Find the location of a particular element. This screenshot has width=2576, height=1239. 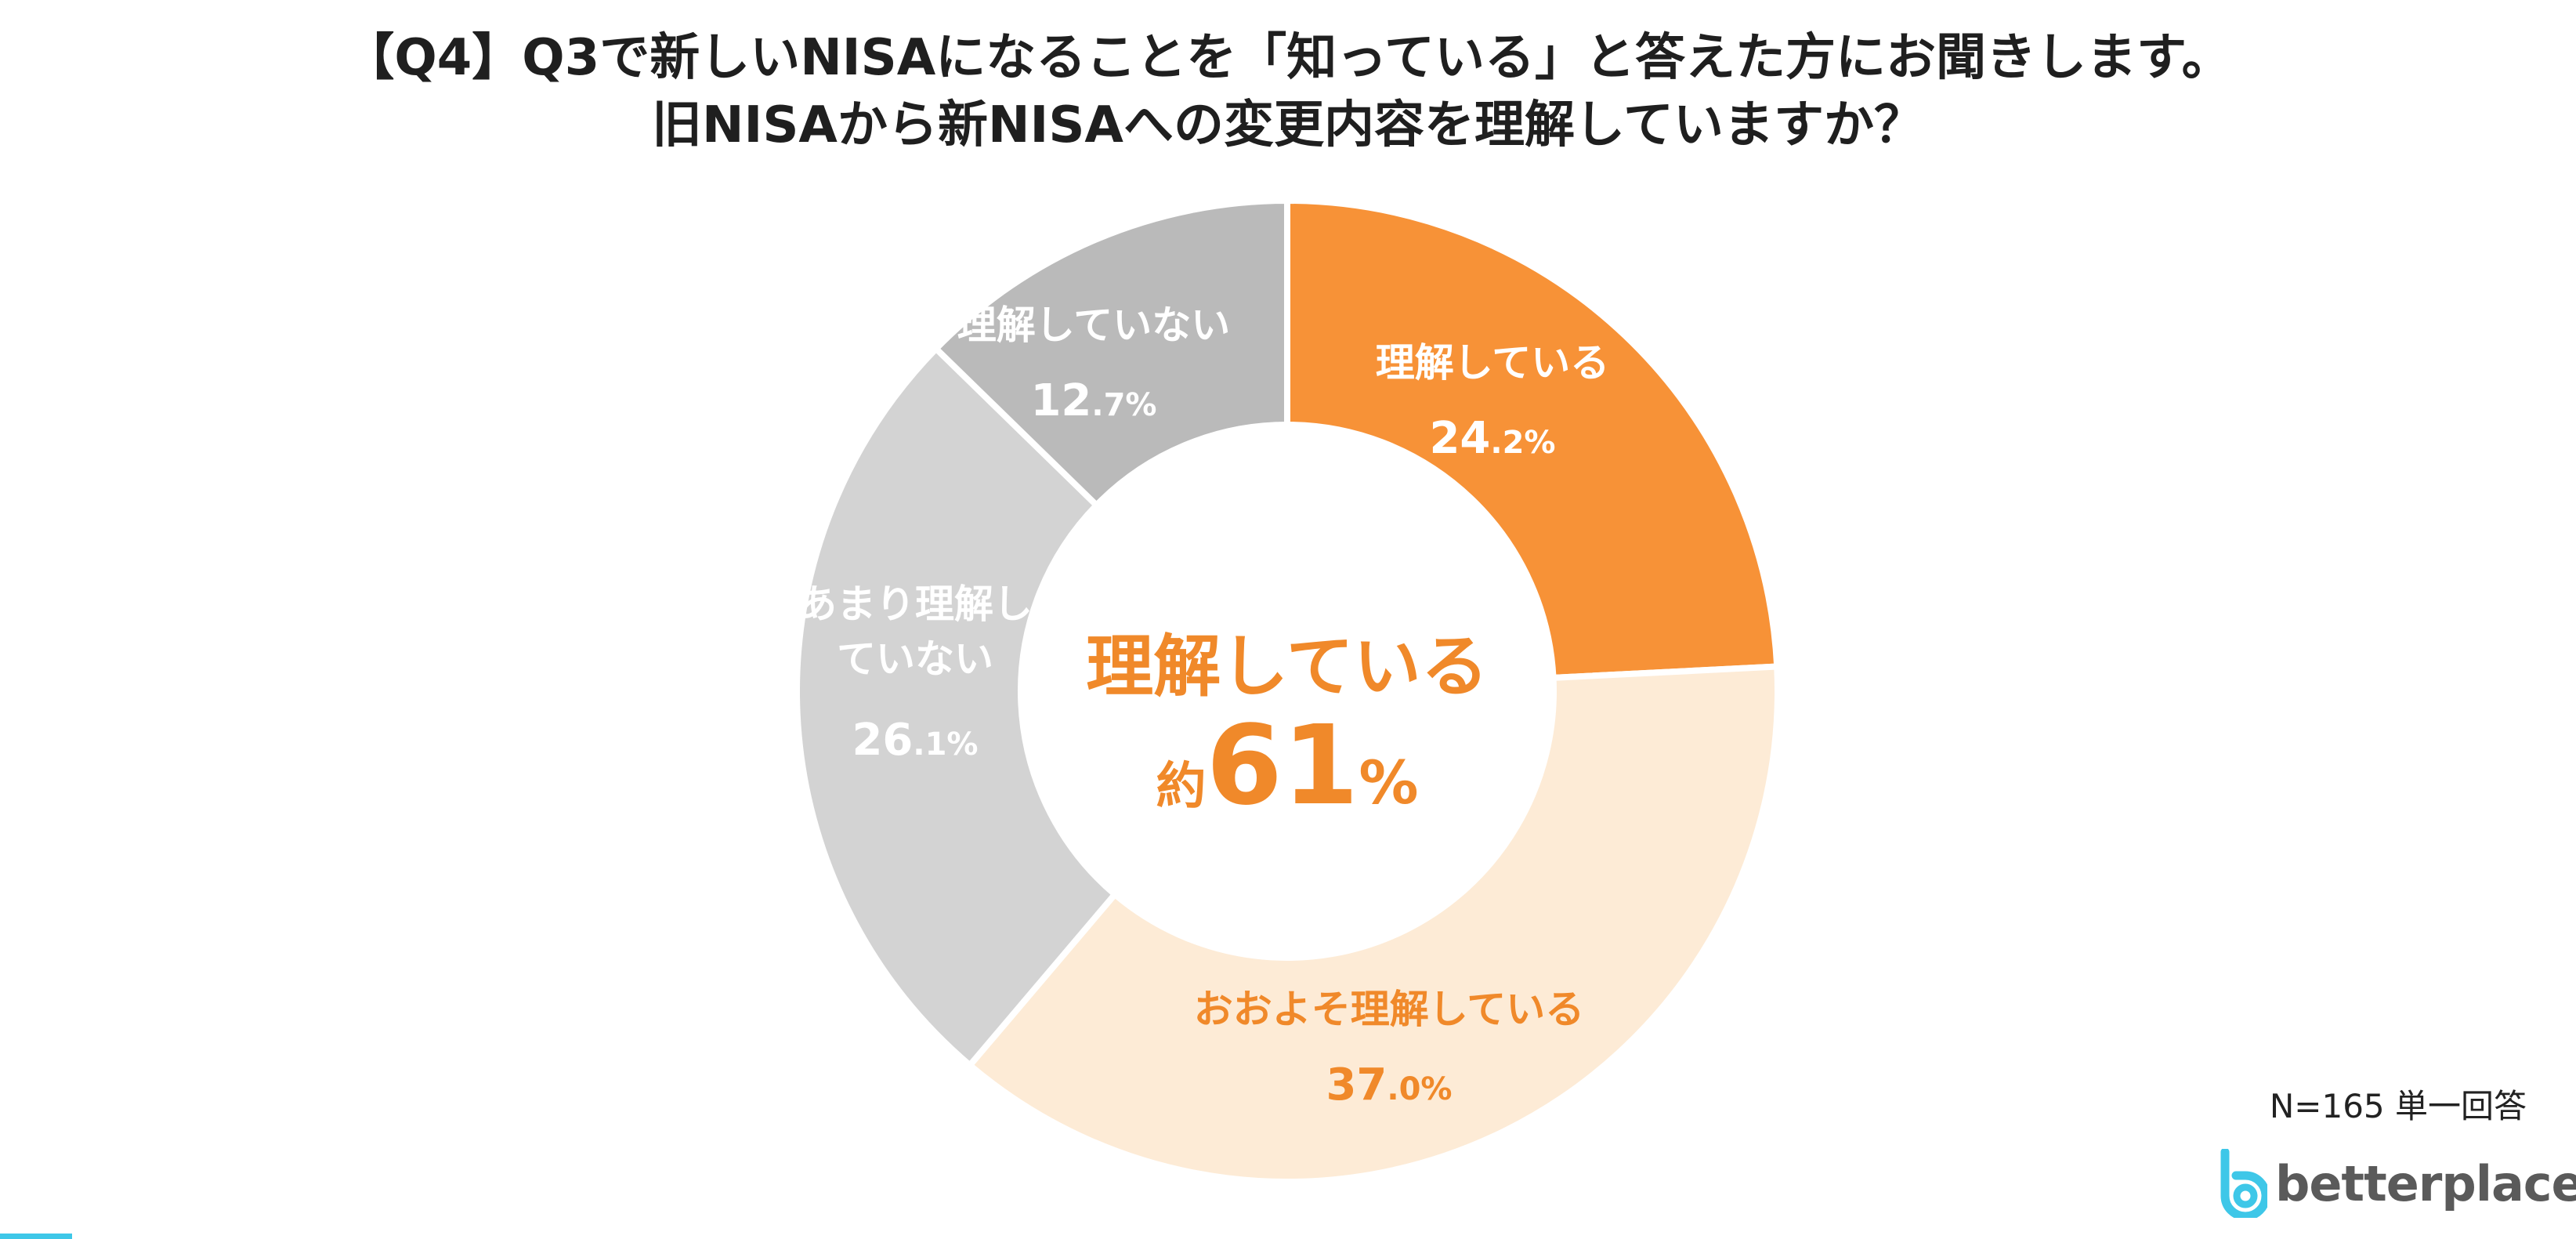

slice-category-label-little-understand-2: ていない is located at coordinates (915, 659).